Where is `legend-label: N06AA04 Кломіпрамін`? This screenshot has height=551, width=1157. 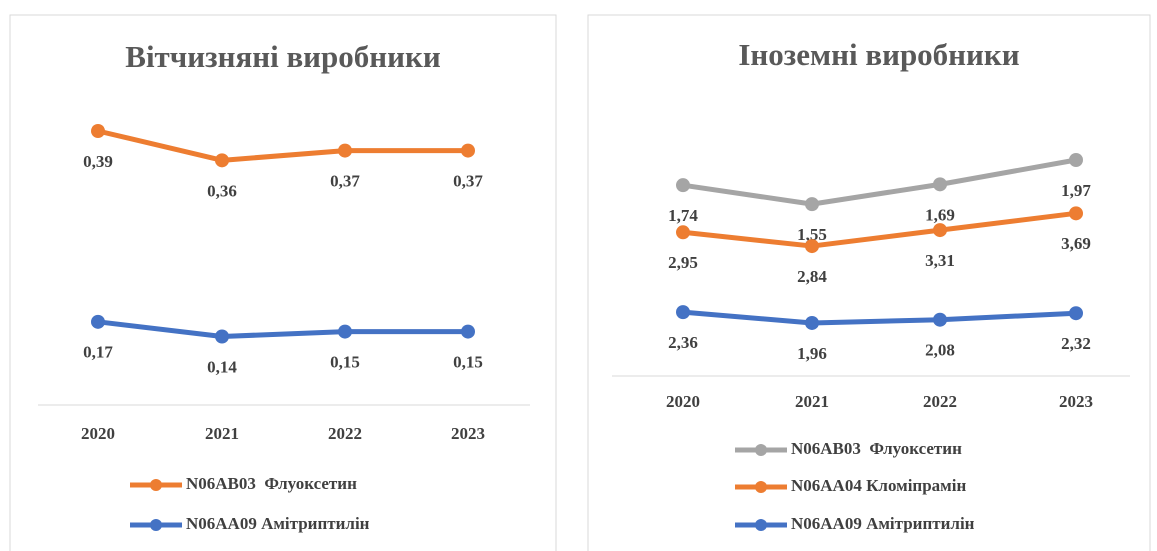
legend-label: N06AA04 Кломіпрамін is located at coordinates (878, 485).